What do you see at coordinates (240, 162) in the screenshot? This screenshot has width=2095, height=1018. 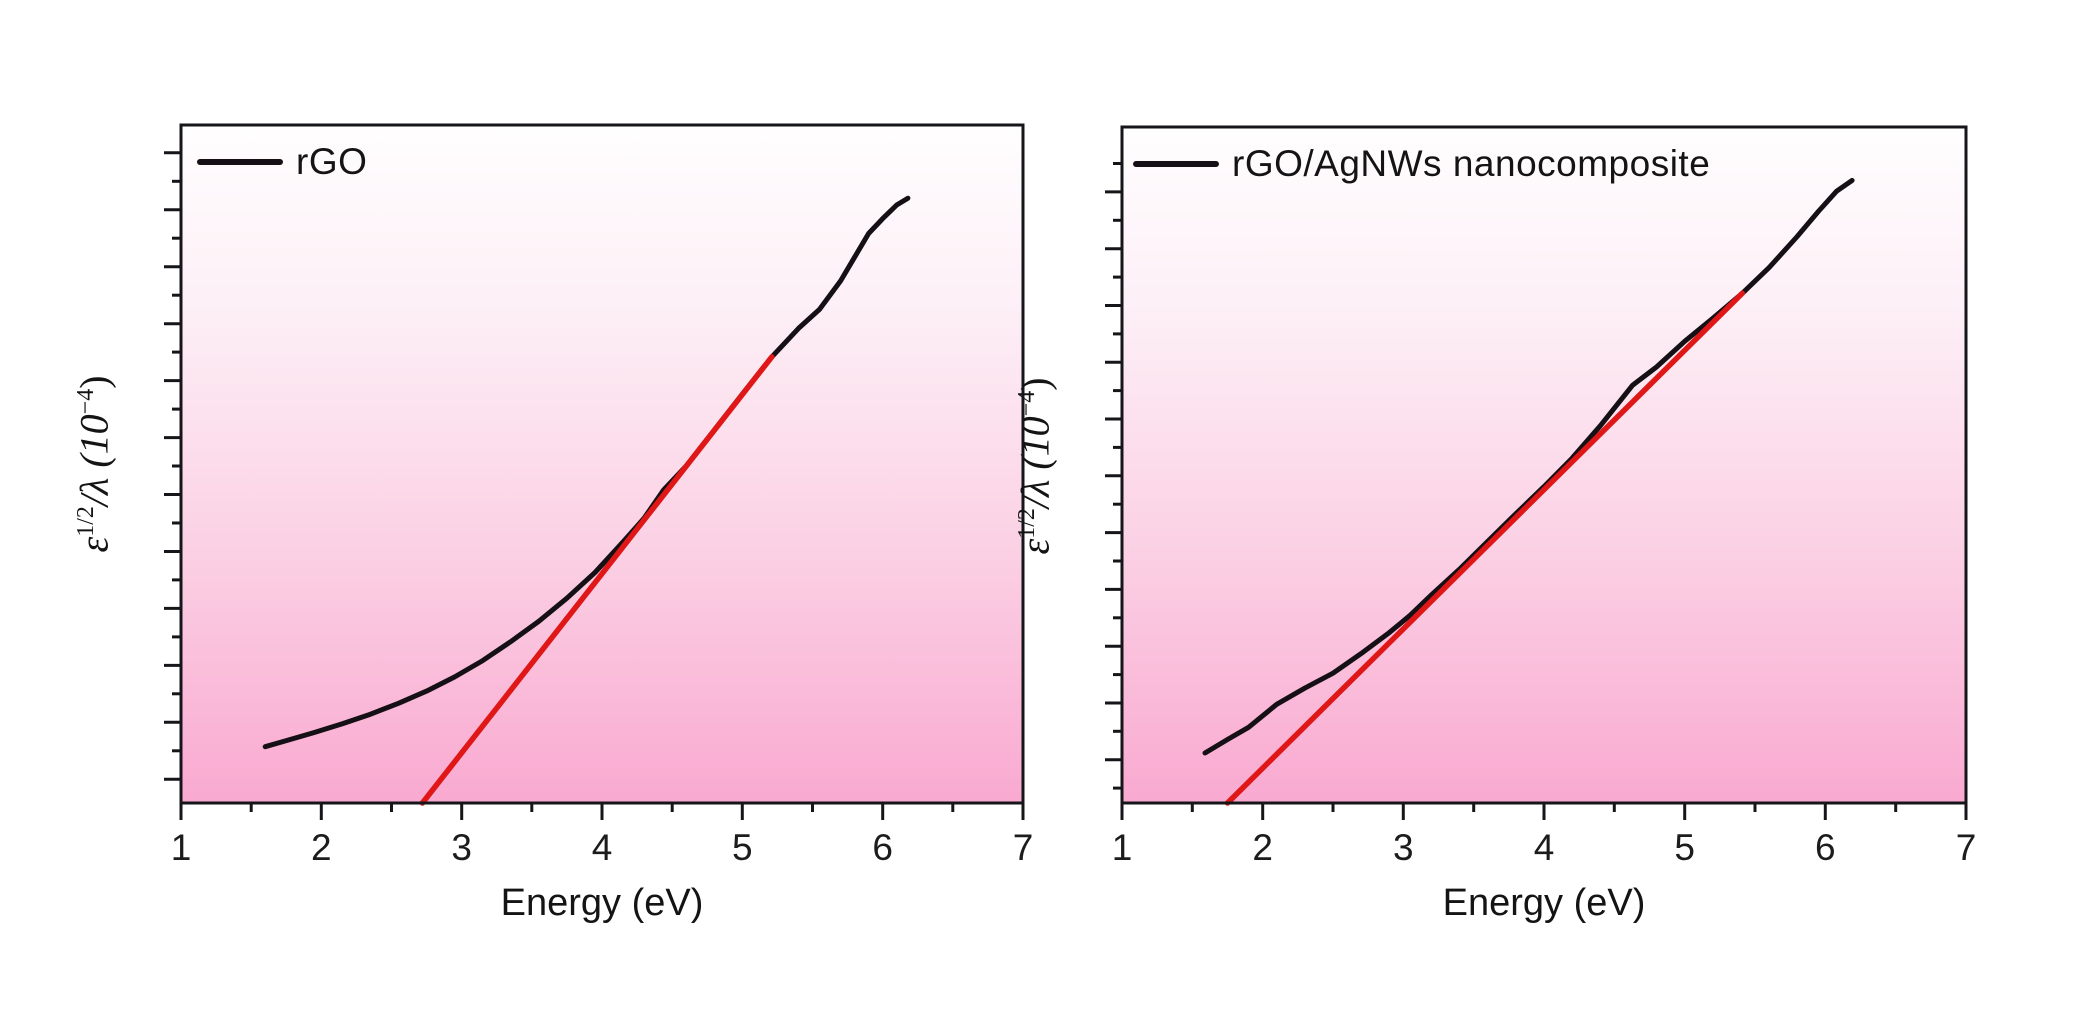 I see `rgo-series-swatch` at bounding box center [240, 162].